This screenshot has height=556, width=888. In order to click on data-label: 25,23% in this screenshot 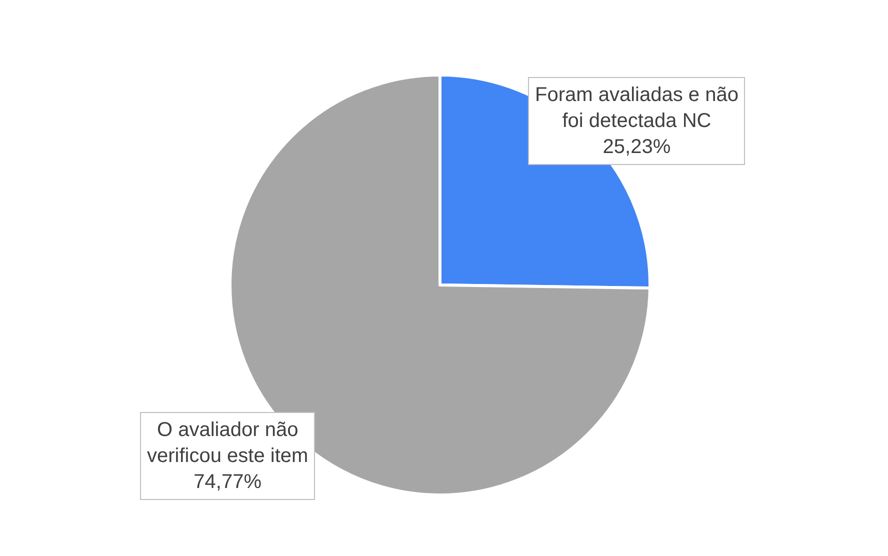, I will do `click(636, 147)`.